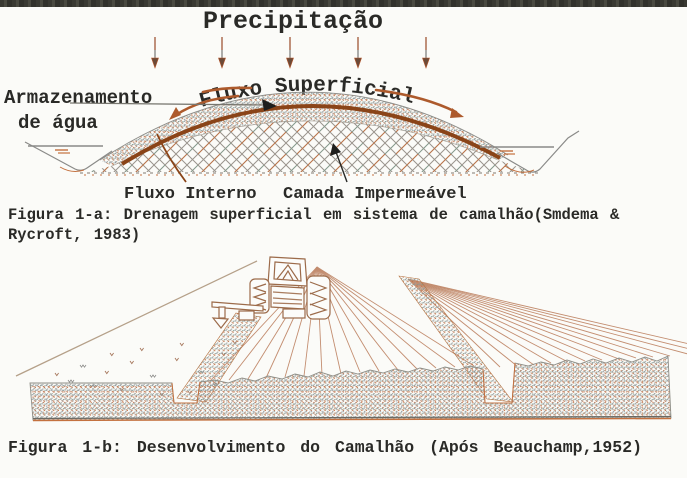  Describe the element at coordinates (547, 323) in the screenshot. I see `ridge-lines-right` at that location.